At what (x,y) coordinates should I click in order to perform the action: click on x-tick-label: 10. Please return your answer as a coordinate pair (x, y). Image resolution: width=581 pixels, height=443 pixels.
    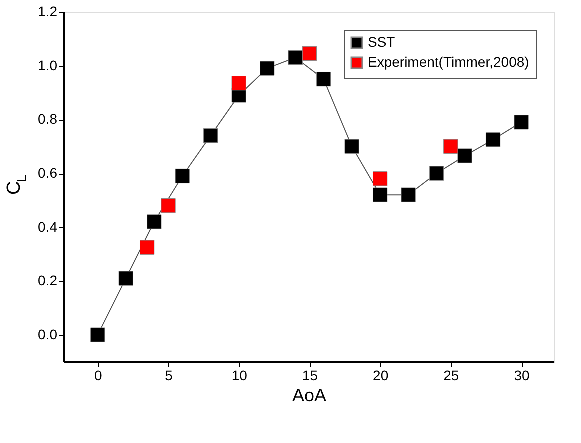
    Looking at the image, I should click on (240, 376).